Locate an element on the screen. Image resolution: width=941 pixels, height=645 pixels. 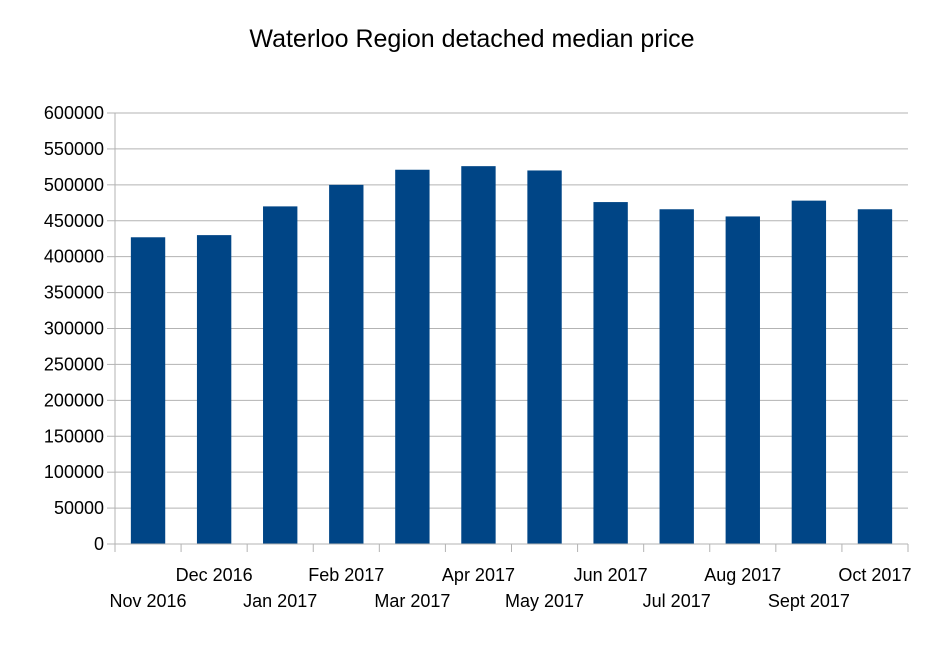
x-category-label: Apr 2017 is located at coordinates (478, 575).